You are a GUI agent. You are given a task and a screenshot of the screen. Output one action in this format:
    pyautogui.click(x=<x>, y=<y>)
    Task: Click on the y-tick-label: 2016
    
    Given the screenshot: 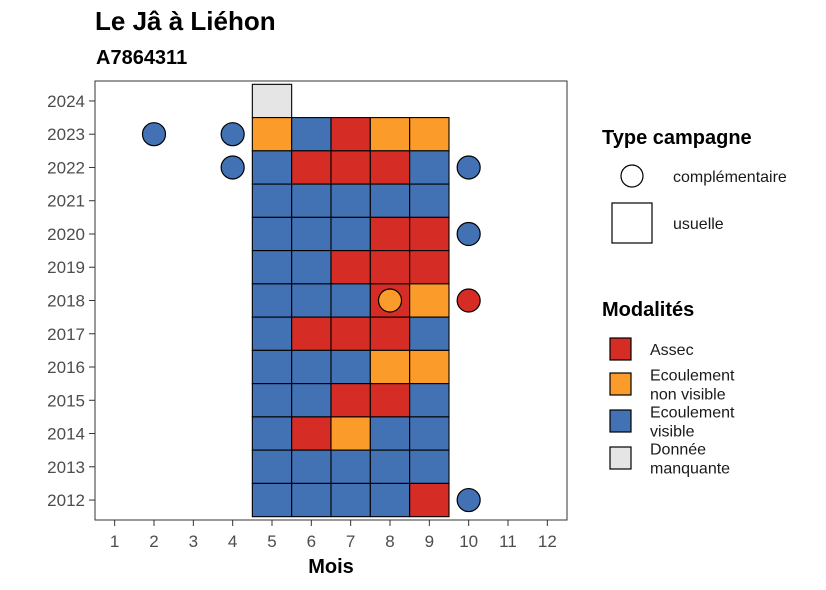 What is the action you would take?
    pyautogui.click(x=66, y=367)
    